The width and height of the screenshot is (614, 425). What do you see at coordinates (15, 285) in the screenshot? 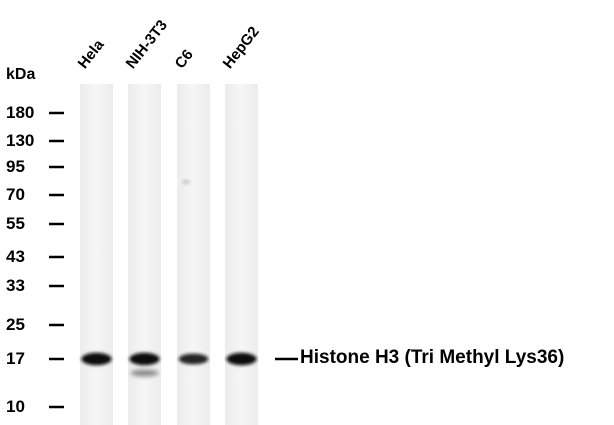
I see `marker-label-33: 33` at bounding box center [15, 285].